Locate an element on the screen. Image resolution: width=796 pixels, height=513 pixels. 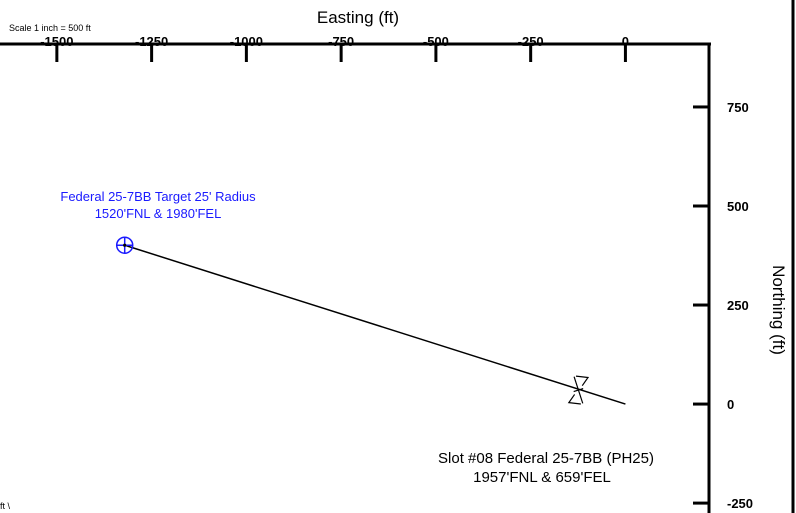
slot-symbol-crossbar is located at coordinates (578, 390).